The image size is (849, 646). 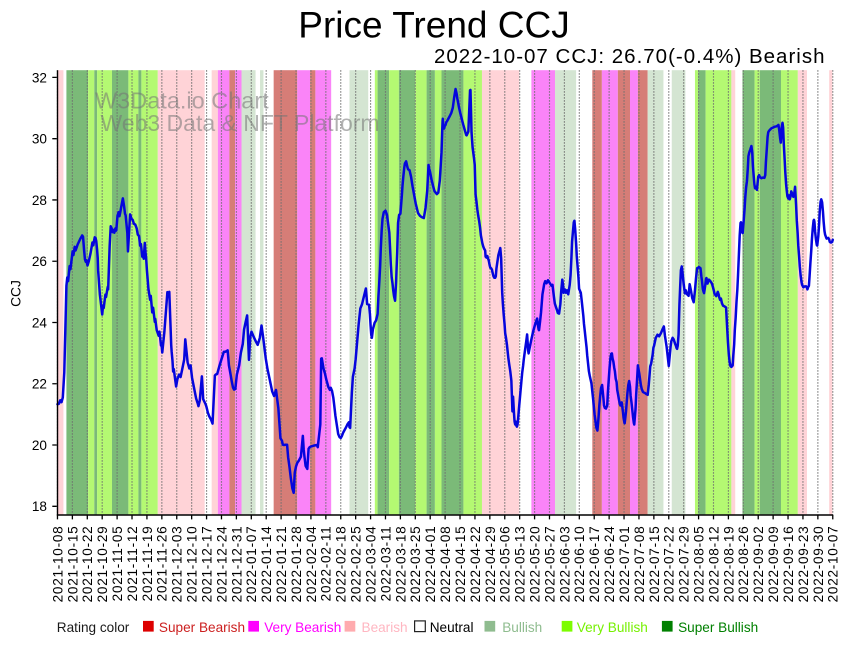 I want to click on svg-text:2022-10-07 CCJ: 26.70(-0.4%) B: 2022-10-07 CCJ: 26.70(-0.4%) Bearish, so click(x=630, y=56).